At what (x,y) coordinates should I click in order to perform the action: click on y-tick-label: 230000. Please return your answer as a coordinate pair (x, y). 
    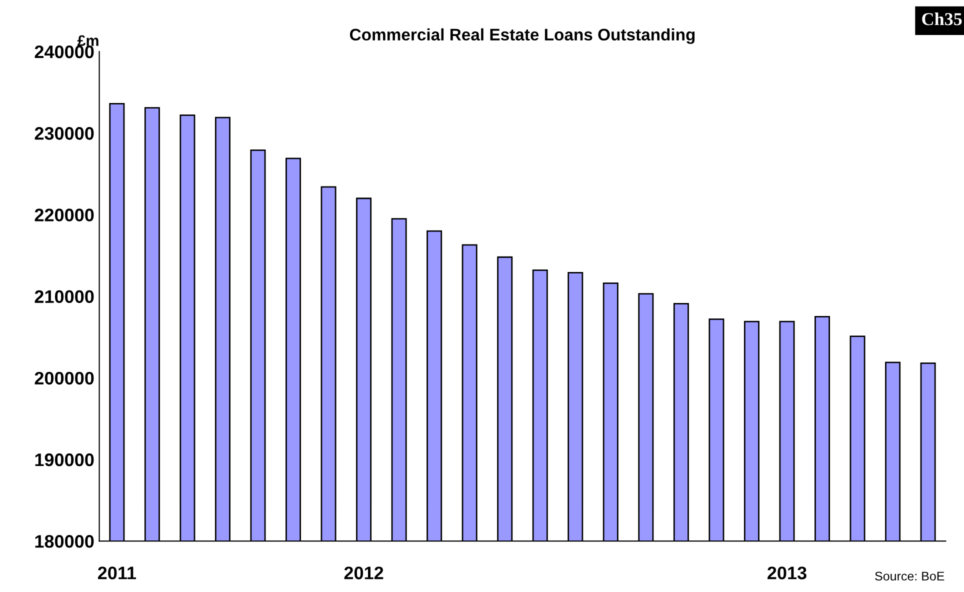
    Looking at the image, I should click on (64, 133).